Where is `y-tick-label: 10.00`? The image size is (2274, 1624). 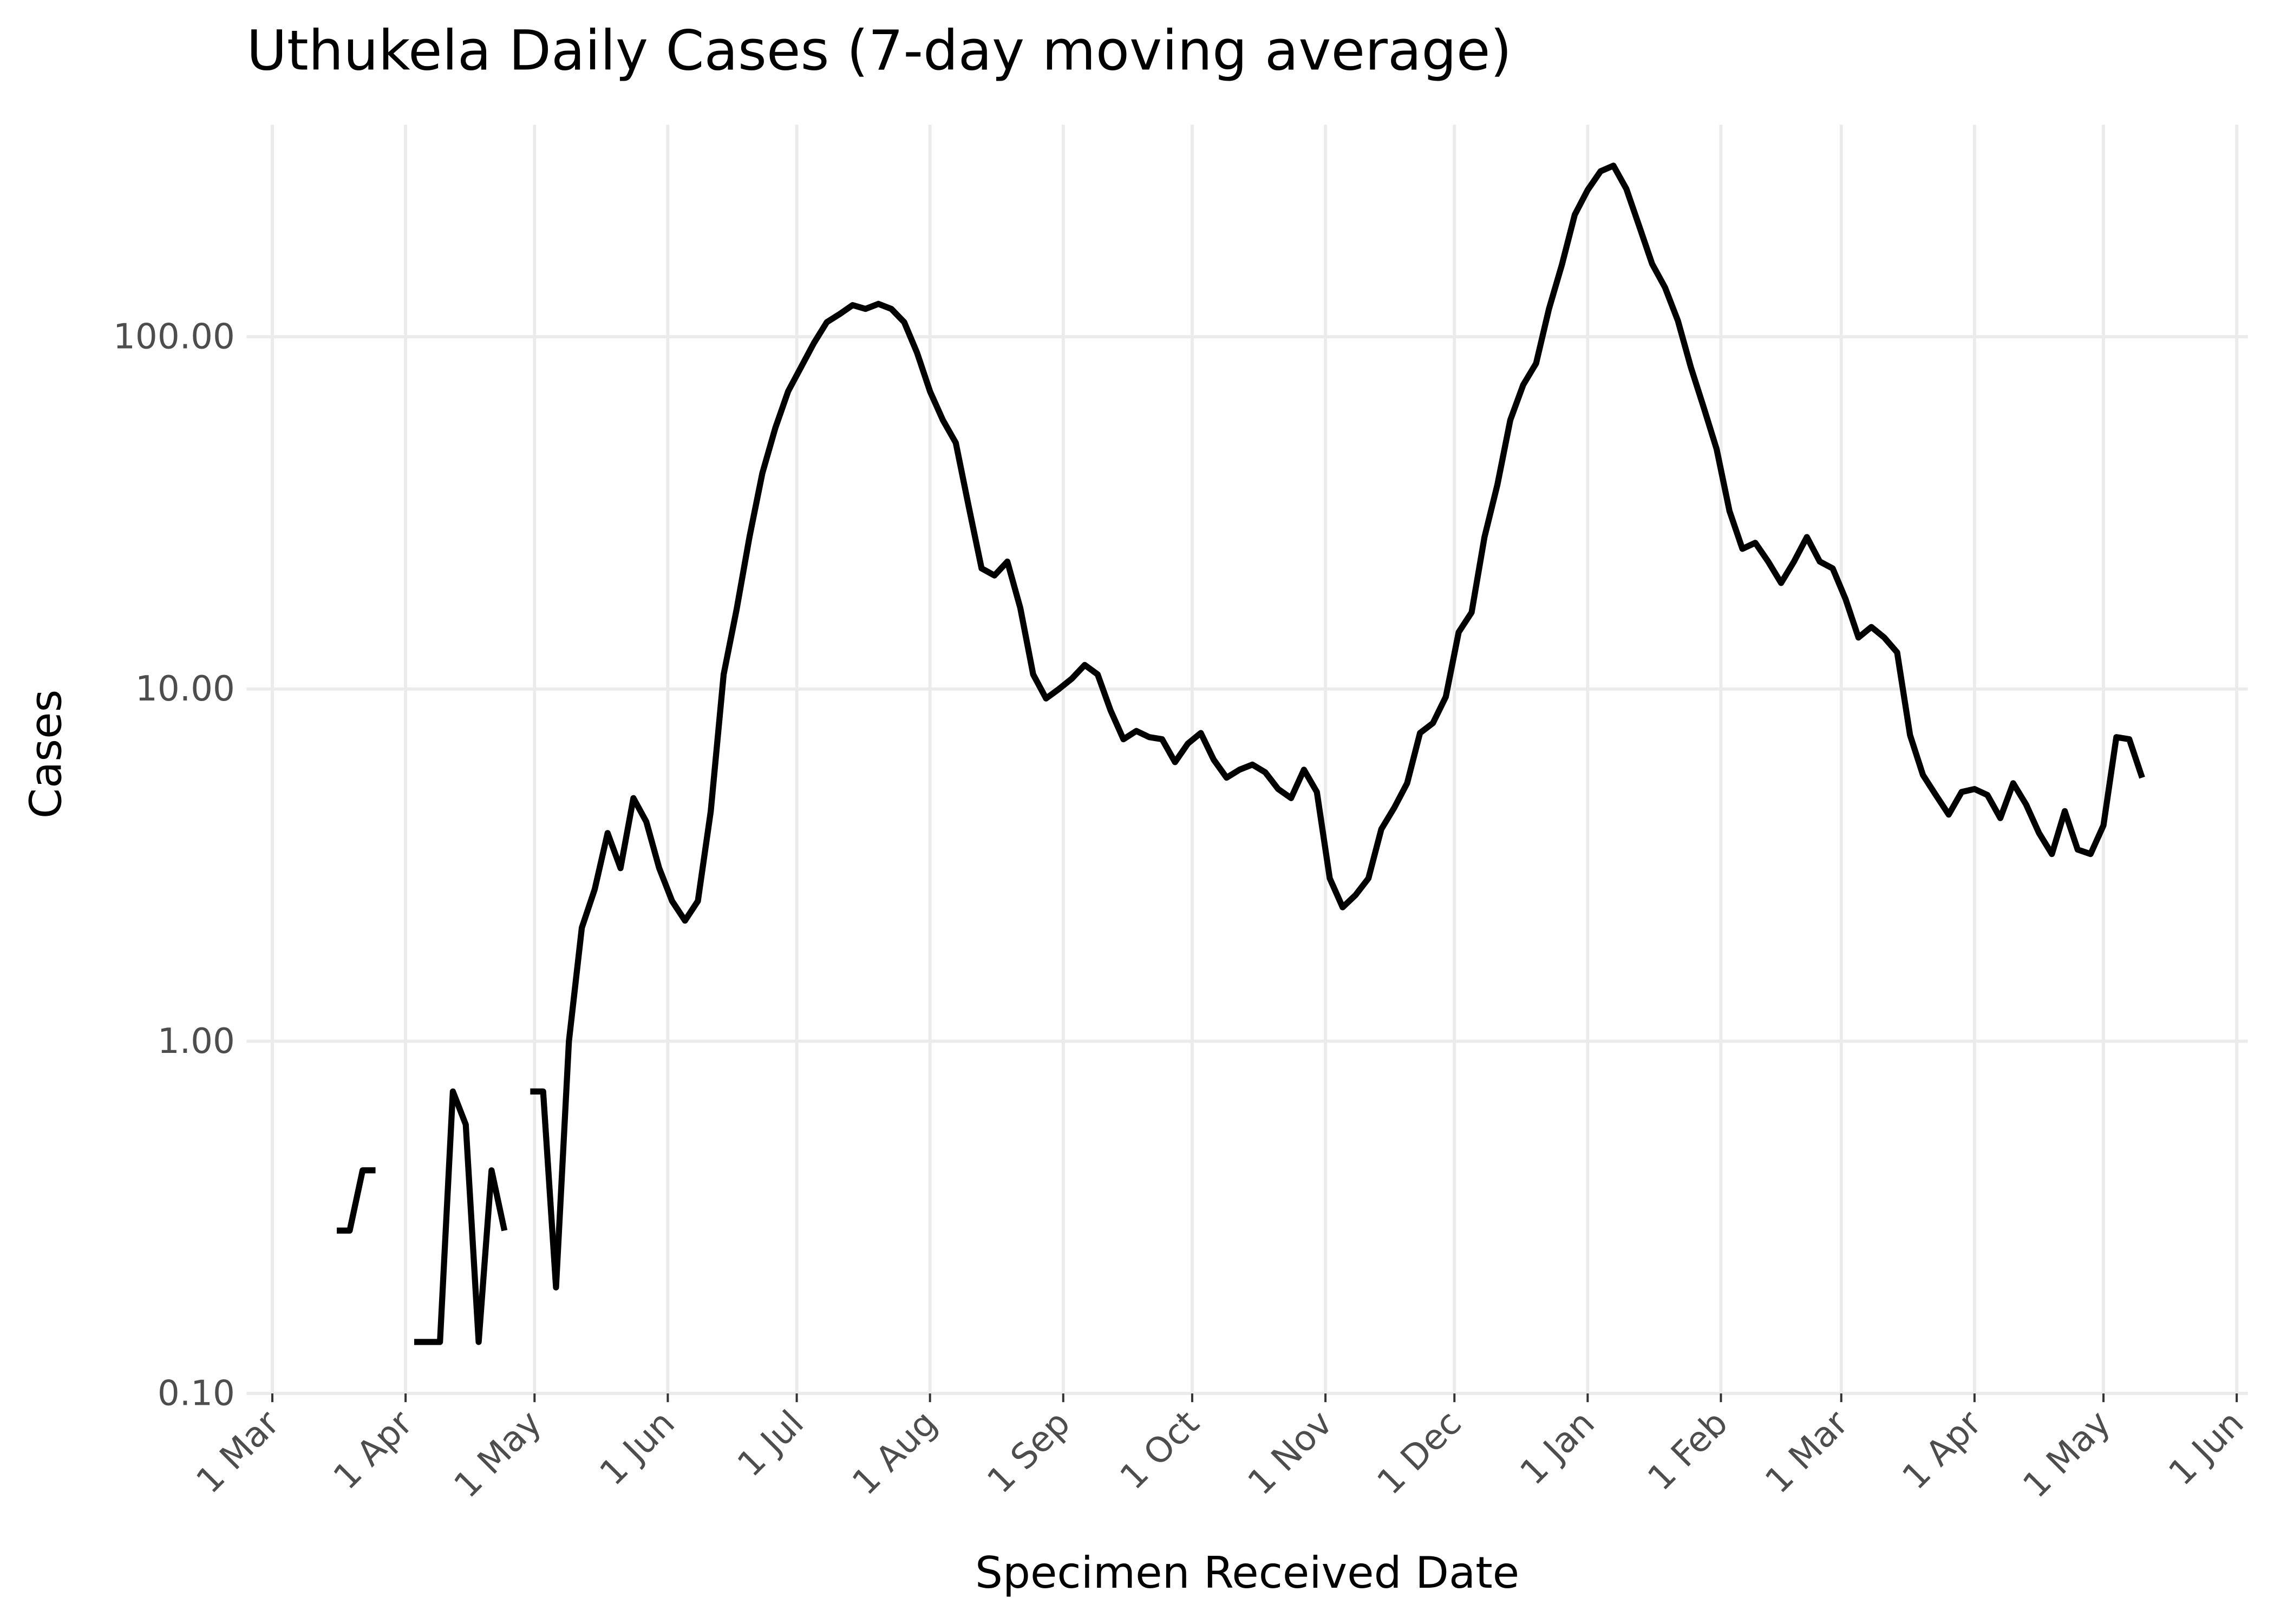
y-tick-label: 10.00 is located at coordinates (185, 689).